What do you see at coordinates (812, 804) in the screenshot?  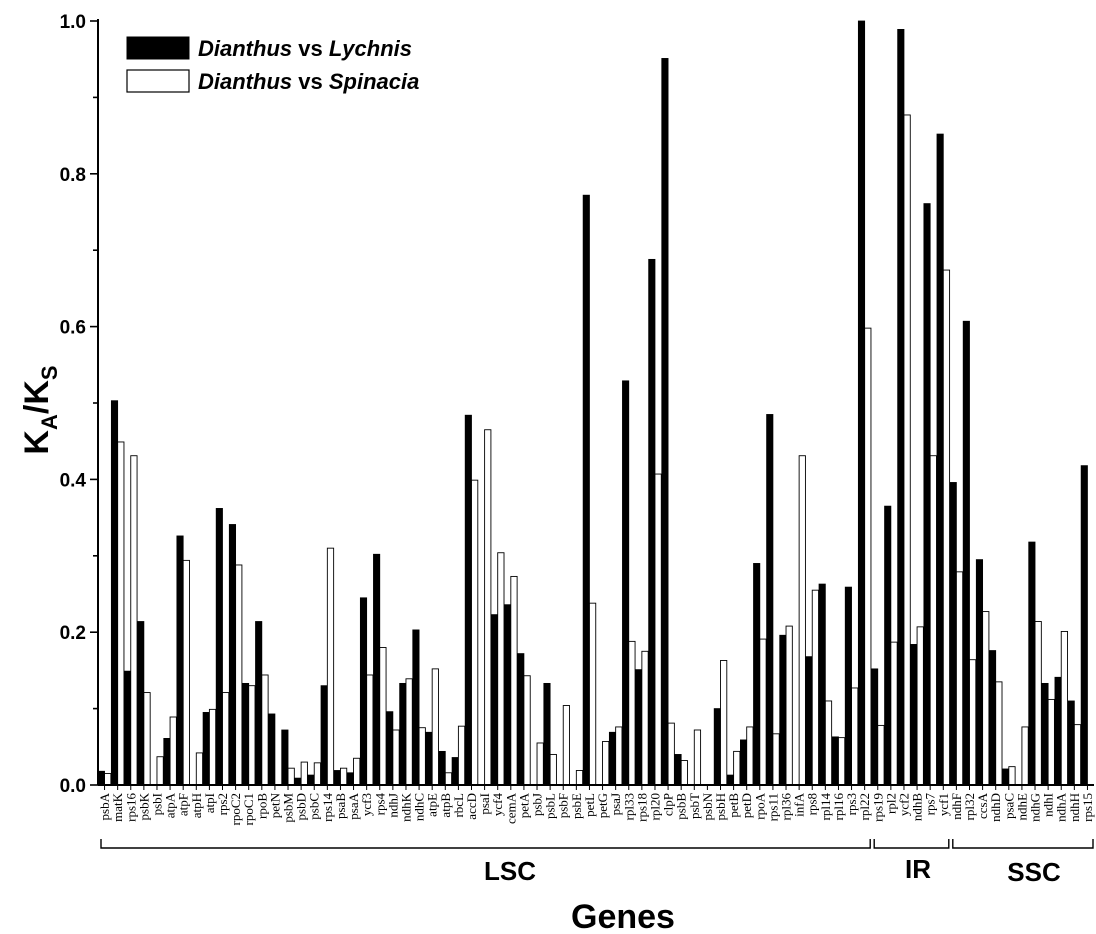 I see `x-tick-label-rps8: rps8` at bounding box center [812, 804].